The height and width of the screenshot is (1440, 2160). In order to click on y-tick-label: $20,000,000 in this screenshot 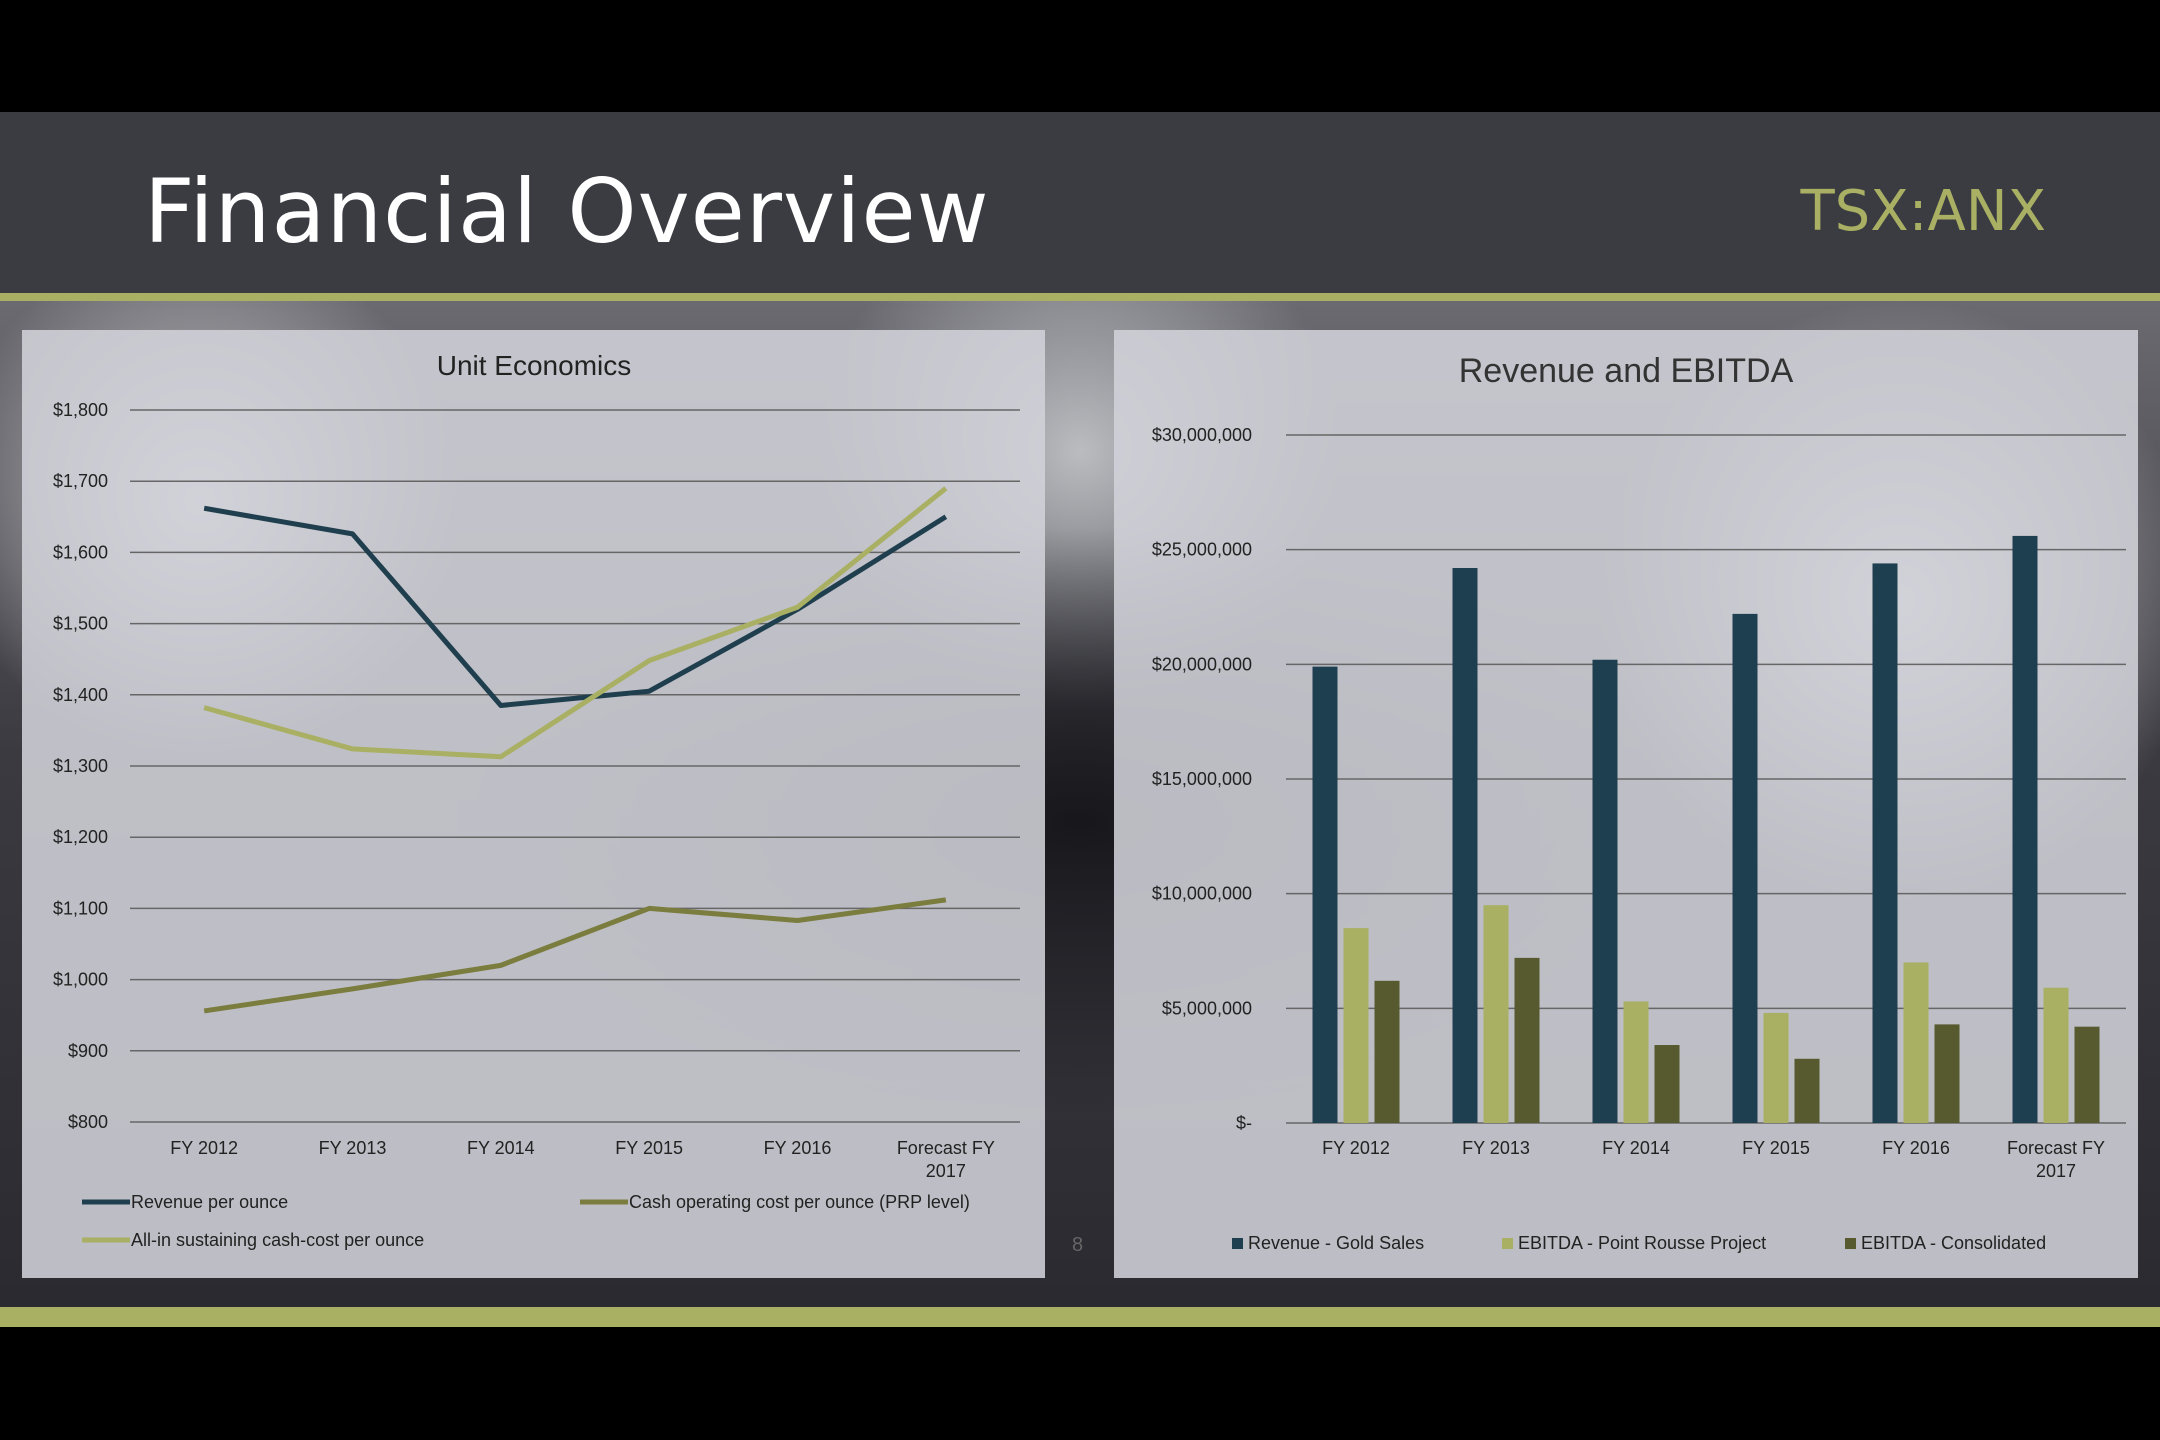, I will do `click(1202, 664)`.